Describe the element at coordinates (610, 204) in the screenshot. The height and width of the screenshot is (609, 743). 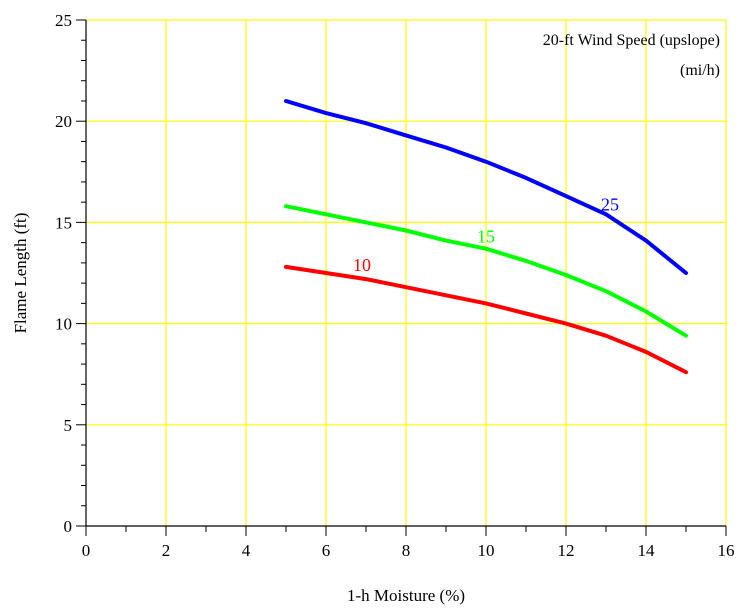
I see `series-label-25: 25` at that location.